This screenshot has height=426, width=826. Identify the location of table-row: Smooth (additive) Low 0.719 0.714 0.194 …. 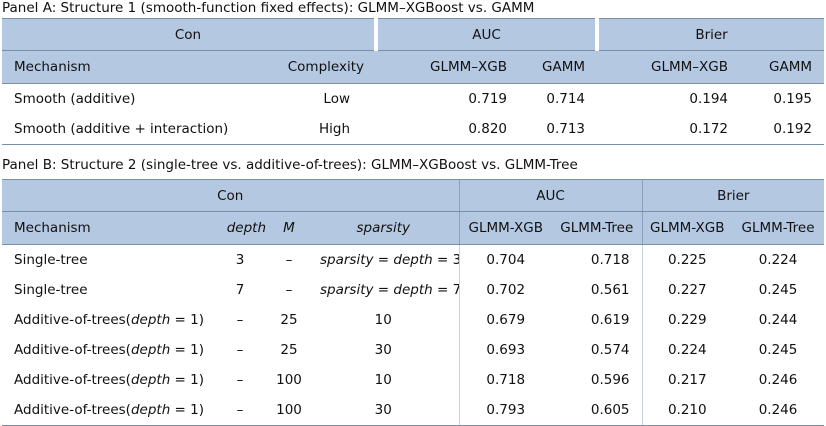
(413, 99).